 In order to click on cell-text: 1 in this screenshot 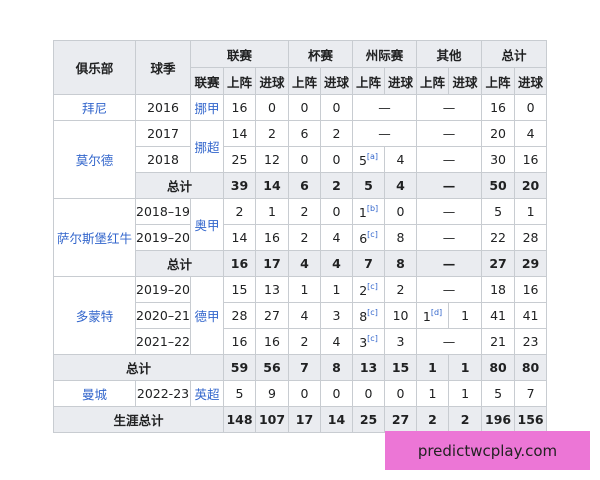, I will do `click(336, 289)`.